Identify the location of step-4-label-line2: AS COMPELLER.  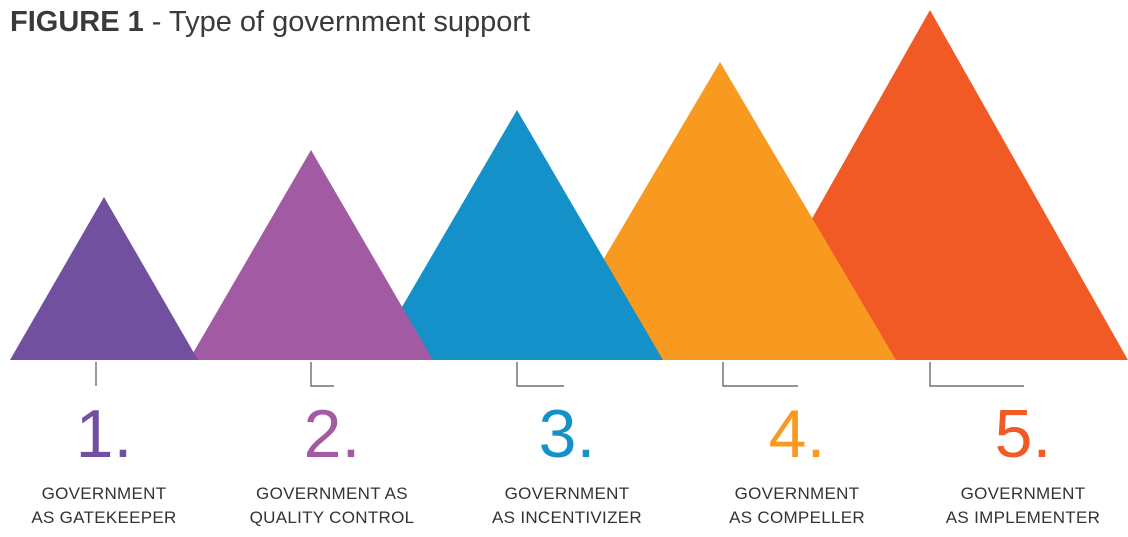
(797, 517).